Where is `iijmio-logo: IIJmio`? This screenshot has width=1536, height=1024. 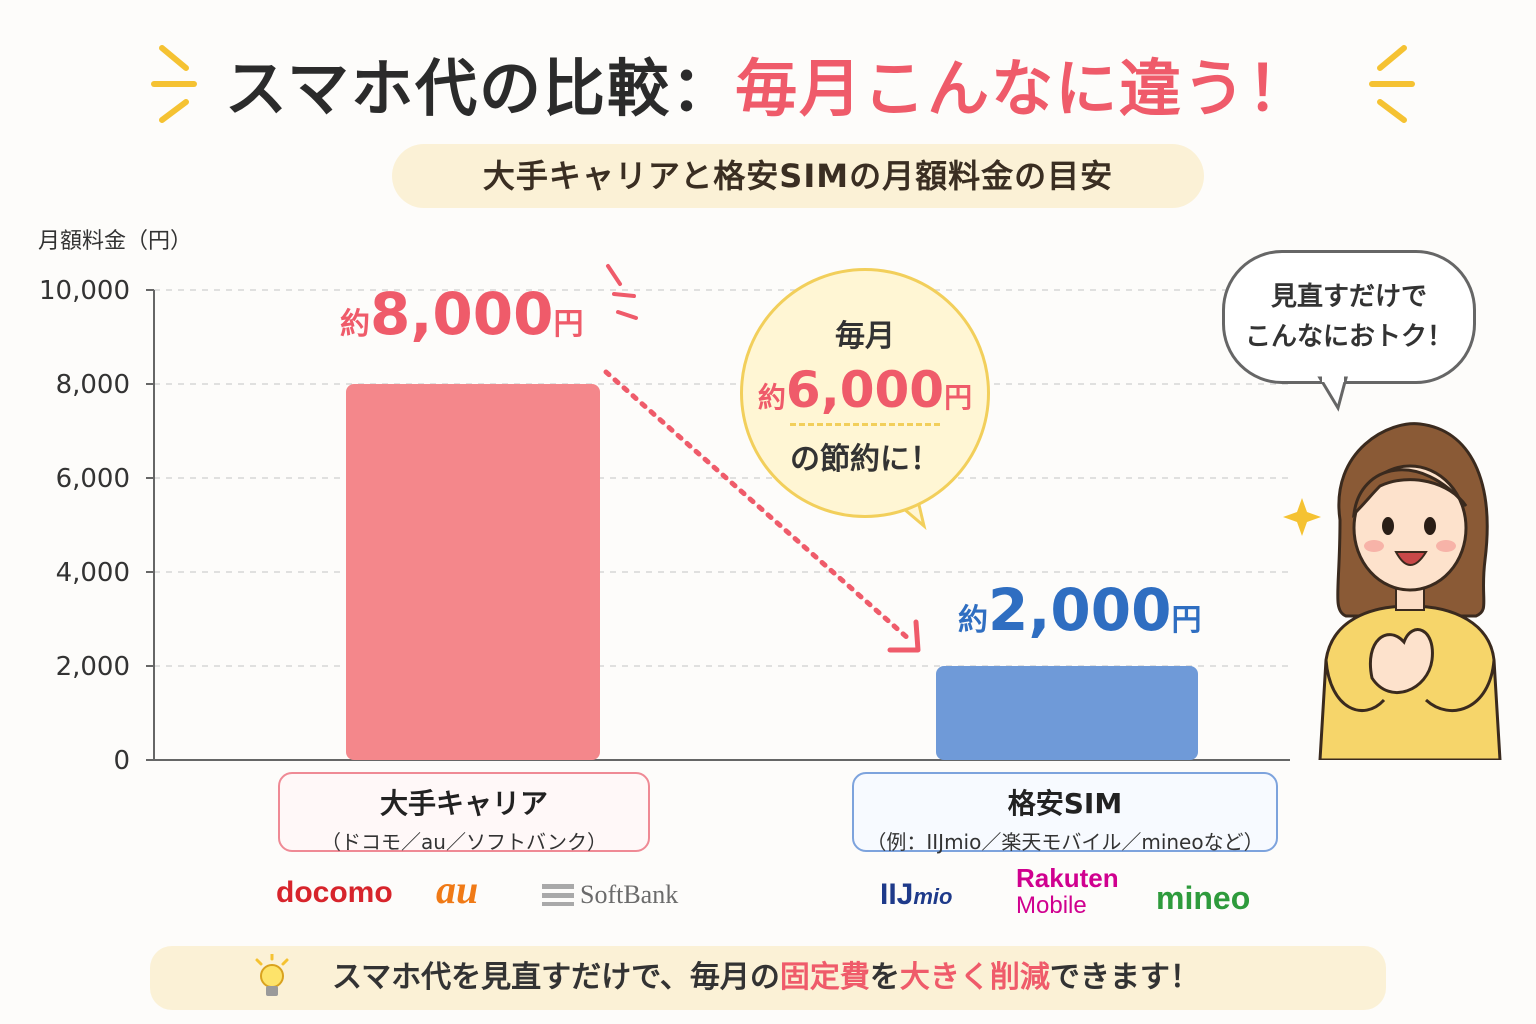
iijmio-logo: IIJmio is located at coordinates (916, 895).